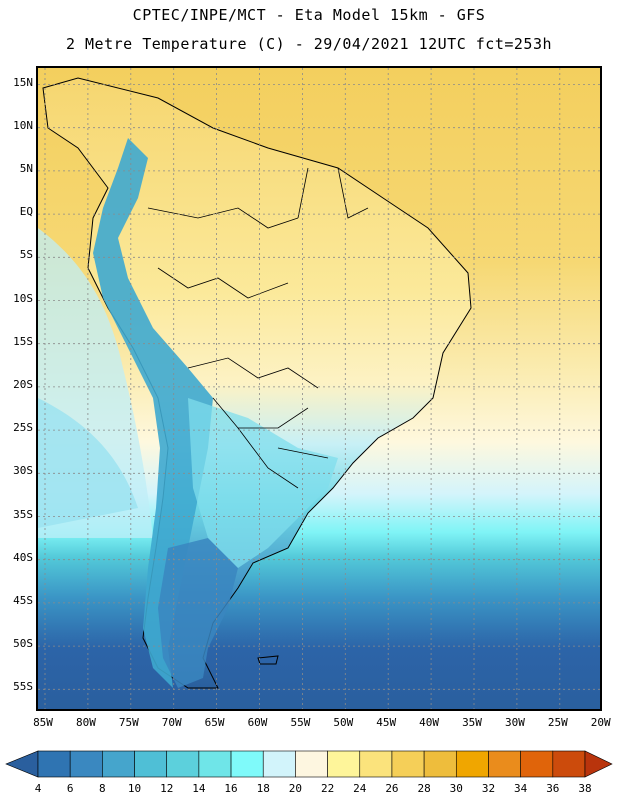 Image resolution: width=618 pixels, height=800 pixels. Describe the element at coordinates (327, 788) in the screenshot. I see `colorbar-tick-label: 22` at that location.